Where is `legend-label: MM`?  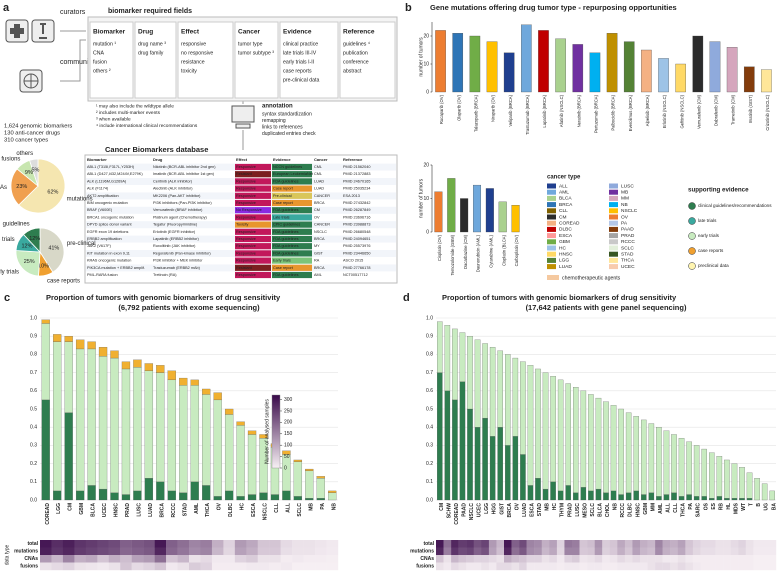
legend-label: MM is located at coordinates (625, 199).